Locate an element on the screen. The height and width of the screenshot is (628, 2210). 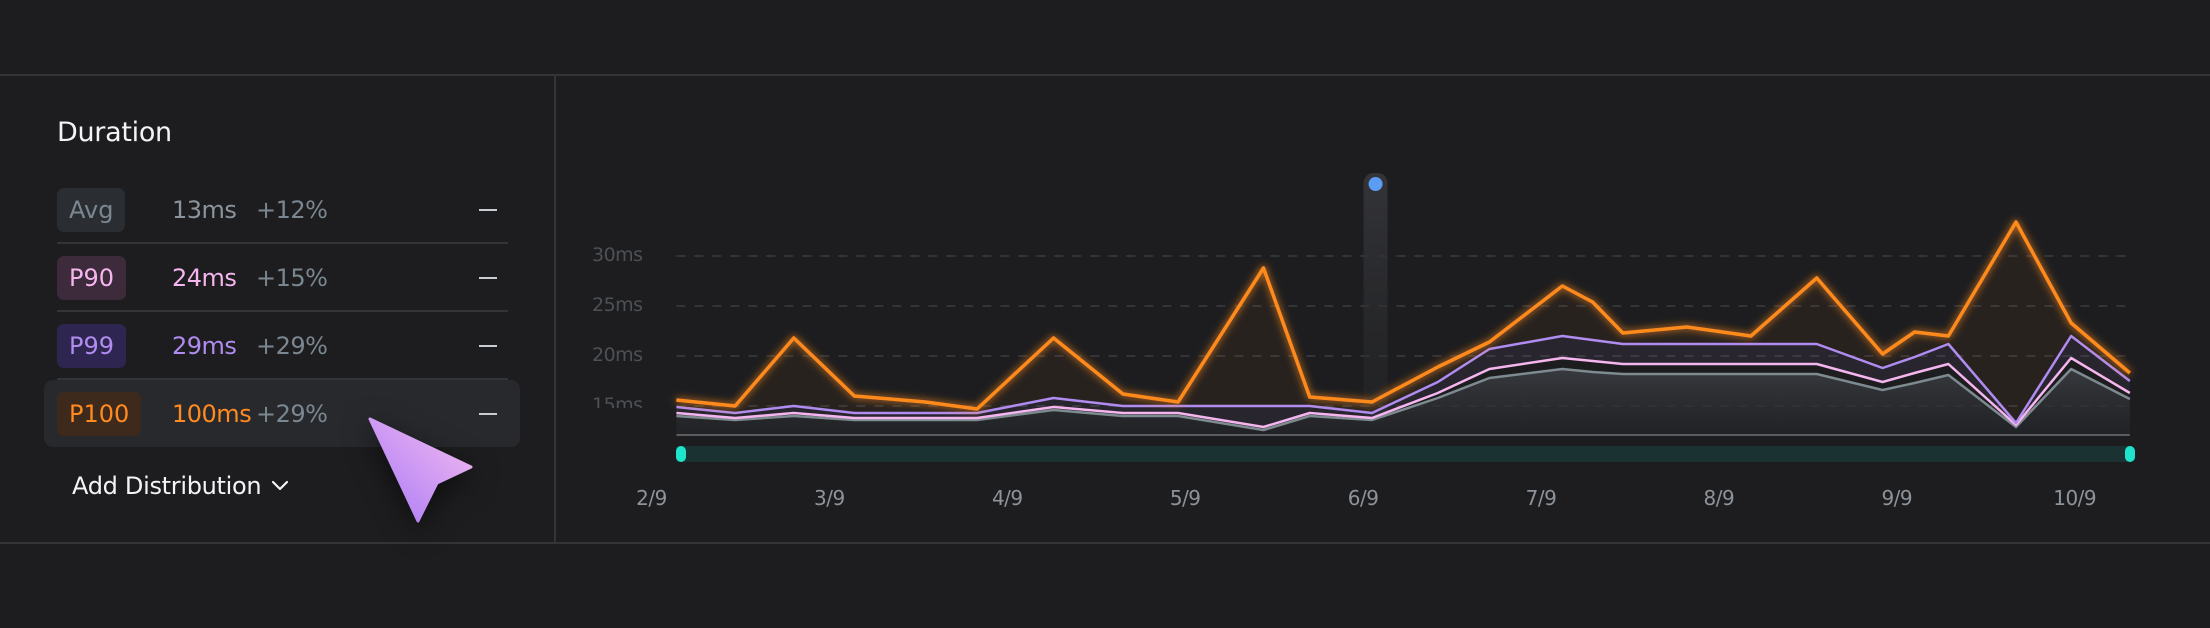
distribution-change: +12% is located at coordinates (292, 210).